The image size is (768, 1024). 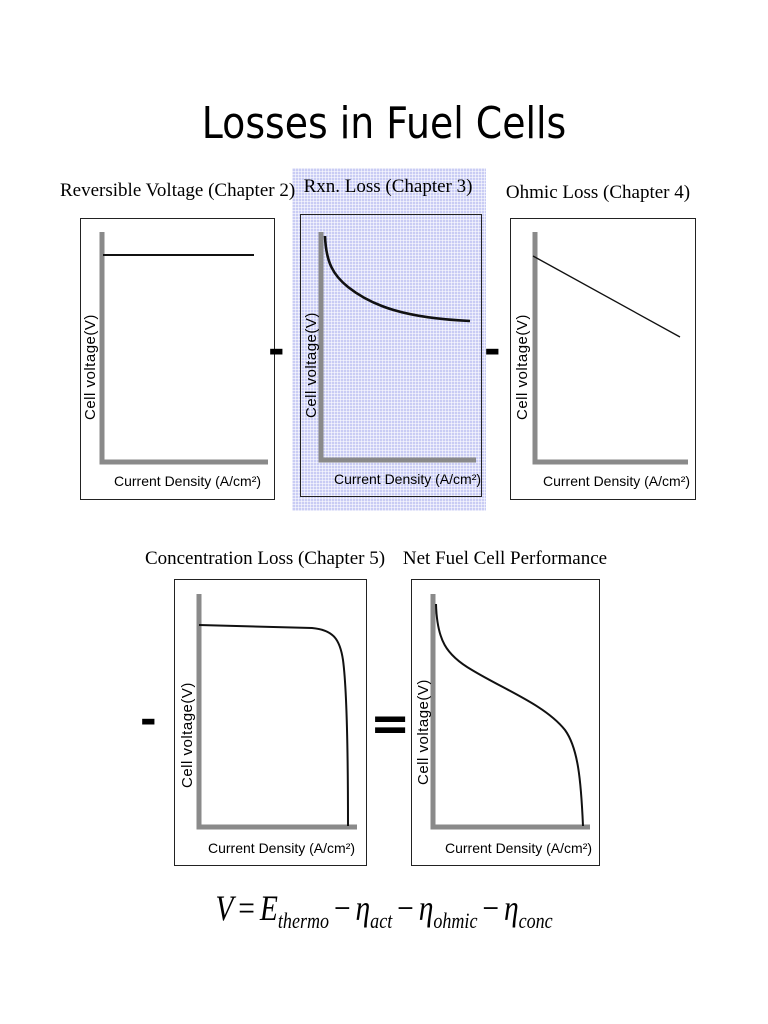 I want to click on xlabel-net: Current Density (A/cm²), so click(x=518, y=848).